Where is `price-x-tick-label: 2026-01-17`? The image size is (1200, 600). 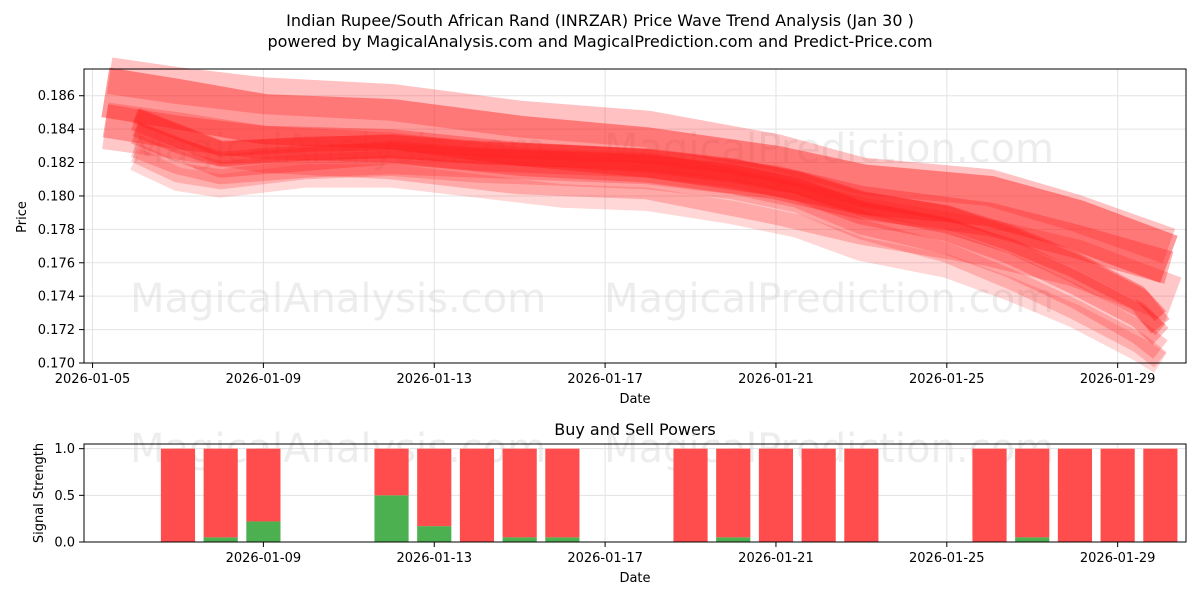
price-x-tick-label: 2026-01-17 is located at coordinates (605, 379).